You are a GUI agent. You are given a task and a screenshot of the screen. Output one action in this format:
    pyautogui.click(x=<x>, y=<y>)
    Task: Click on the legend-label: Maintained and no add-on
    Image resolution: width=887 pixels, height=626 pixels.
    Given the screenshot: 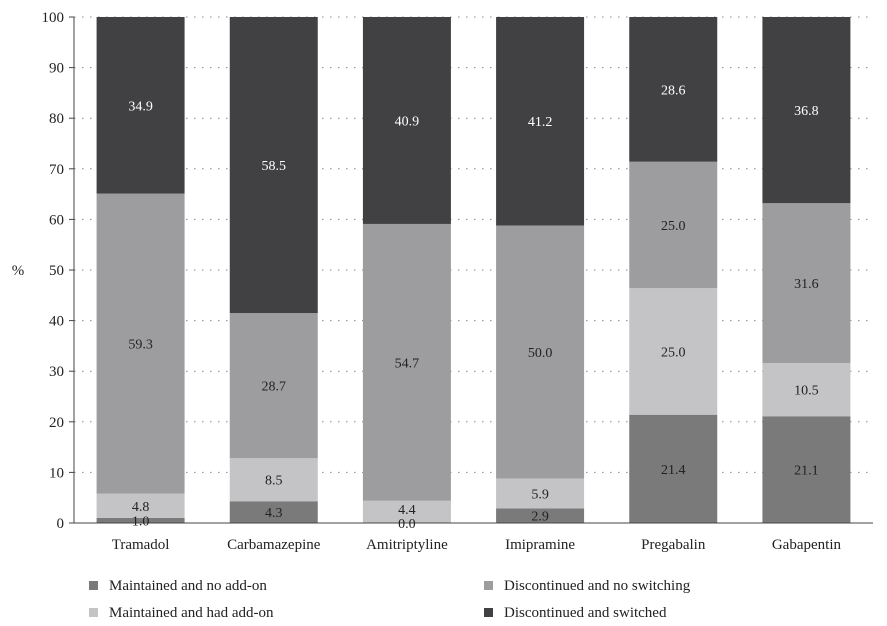 What is the action you would take?
    pyautogui.click(x=188, y=586)
    